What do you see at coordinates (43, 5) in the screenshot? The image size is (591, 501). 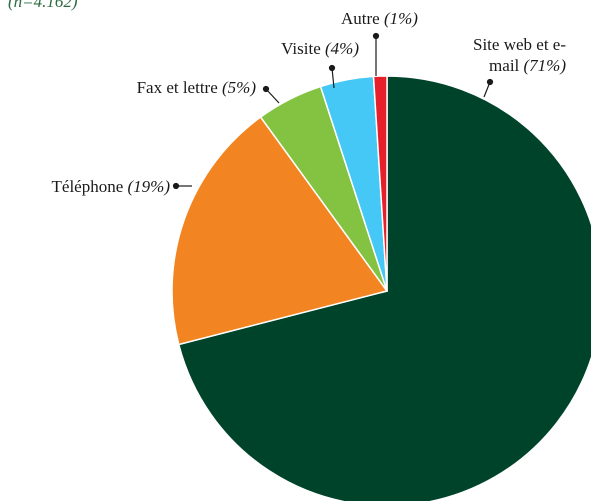 I see `subtitle: (n=4.162)` at bounding box center [43, 5].